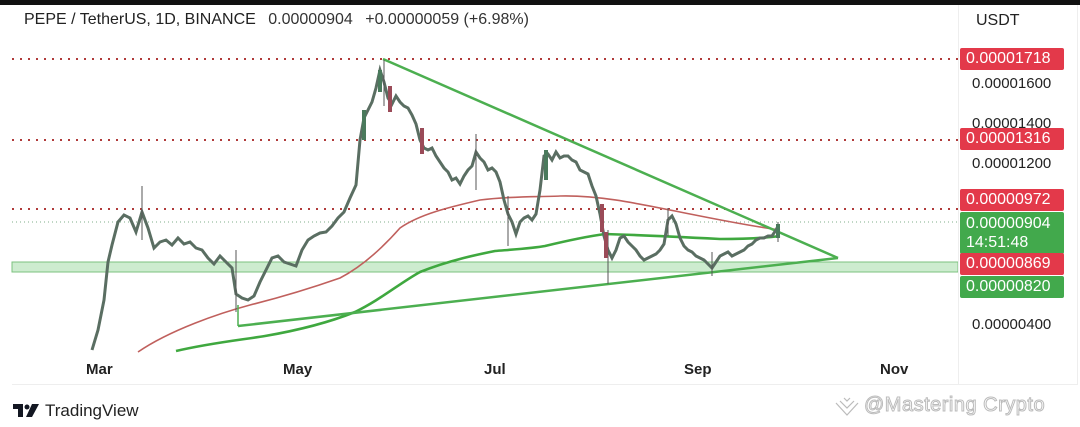 This screenshot has height=427, width=1080. What do you see at coordinates (298, 369) in the screenshot?
I see `time-label-may: May` at bounding box center [298, 369].